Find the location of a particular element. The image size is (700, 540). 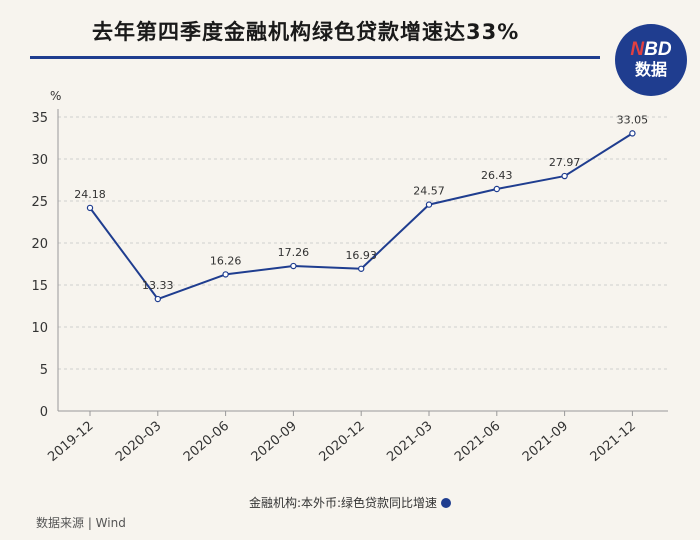

data-label: 16.26 is located at coordinates (226, 260).